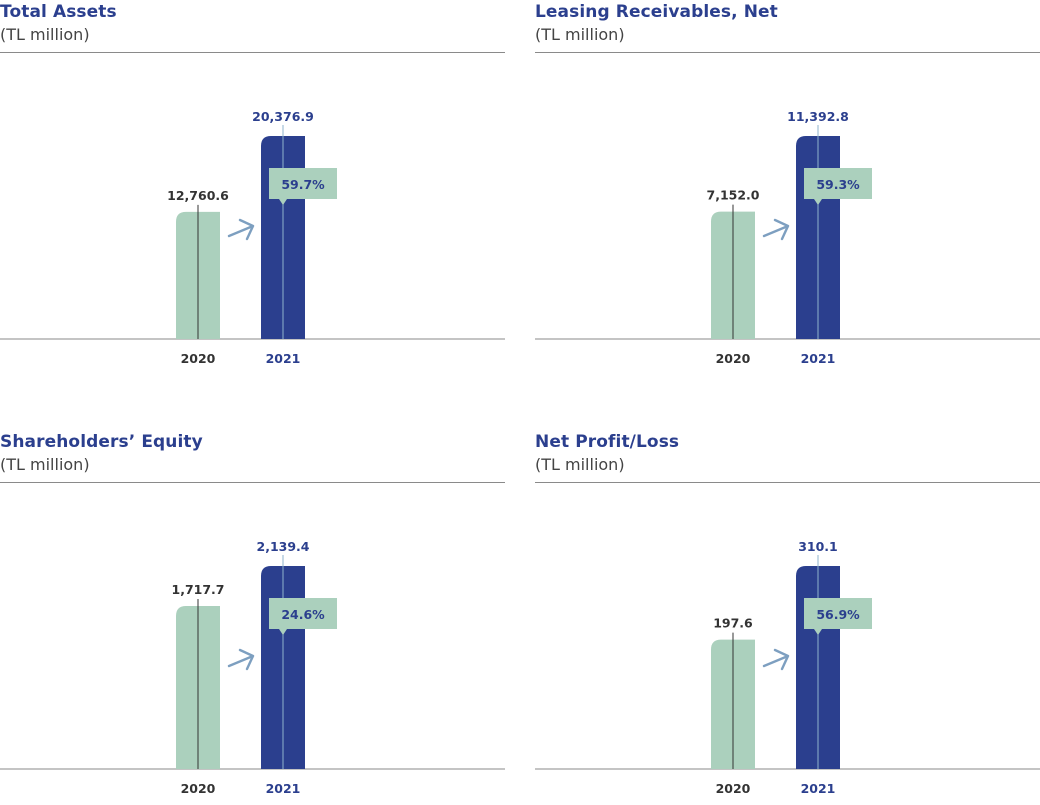 This screenshot has width=1040, height=805. Describe the element at coordinates (818, 116) in the screenshot. I see `data-label-2021: 11,392.8` at that location.